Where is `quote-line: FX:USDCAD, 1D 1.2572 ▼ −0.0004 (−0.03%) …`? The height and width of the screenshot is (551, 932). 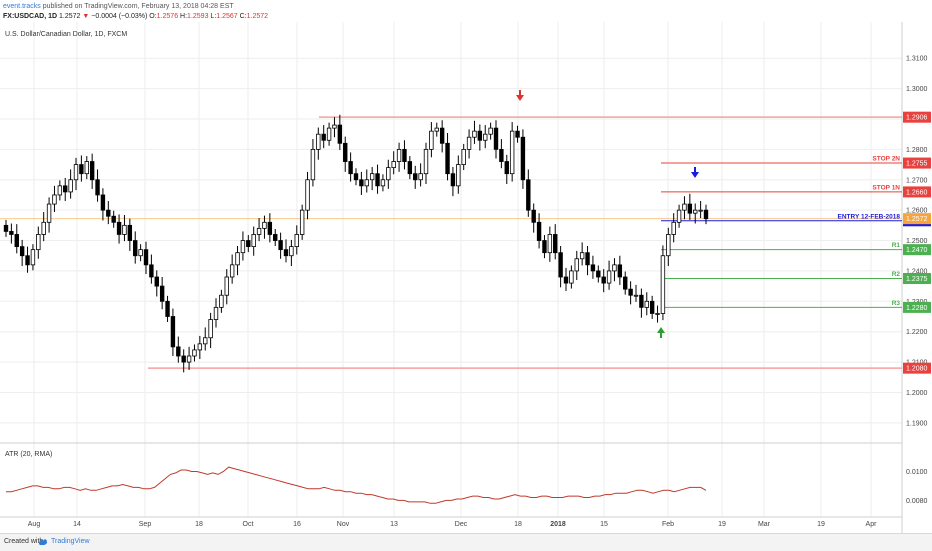
quote-line: FX:USDCAD, 1D 1.2572 ▼ −0.0004 (−0.03%) … is located at coordinates (135, 16).